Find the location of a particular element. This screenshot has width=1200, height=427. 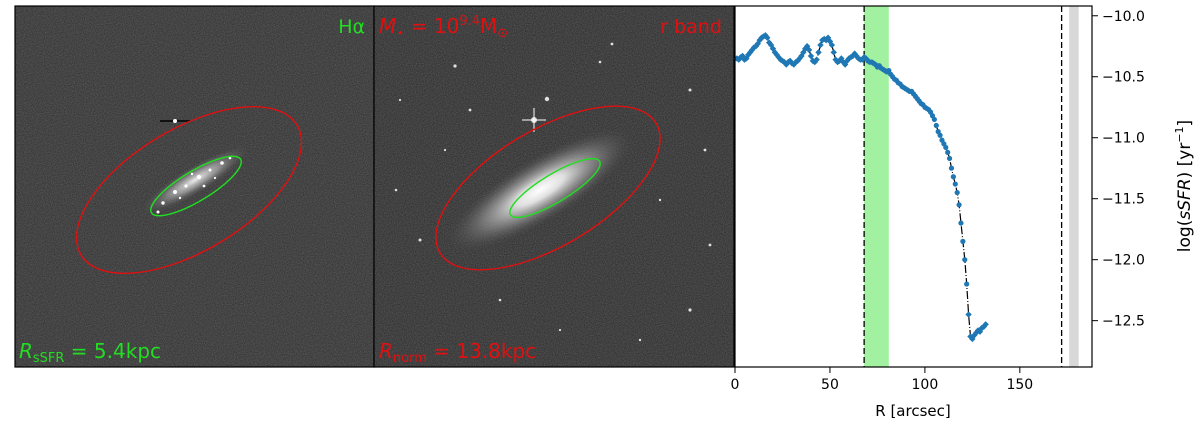

chart-yticks: −10.0 −10.5 −11.0 −11.5 −12.0 −12.5 is located at coordinates (1118, 169).